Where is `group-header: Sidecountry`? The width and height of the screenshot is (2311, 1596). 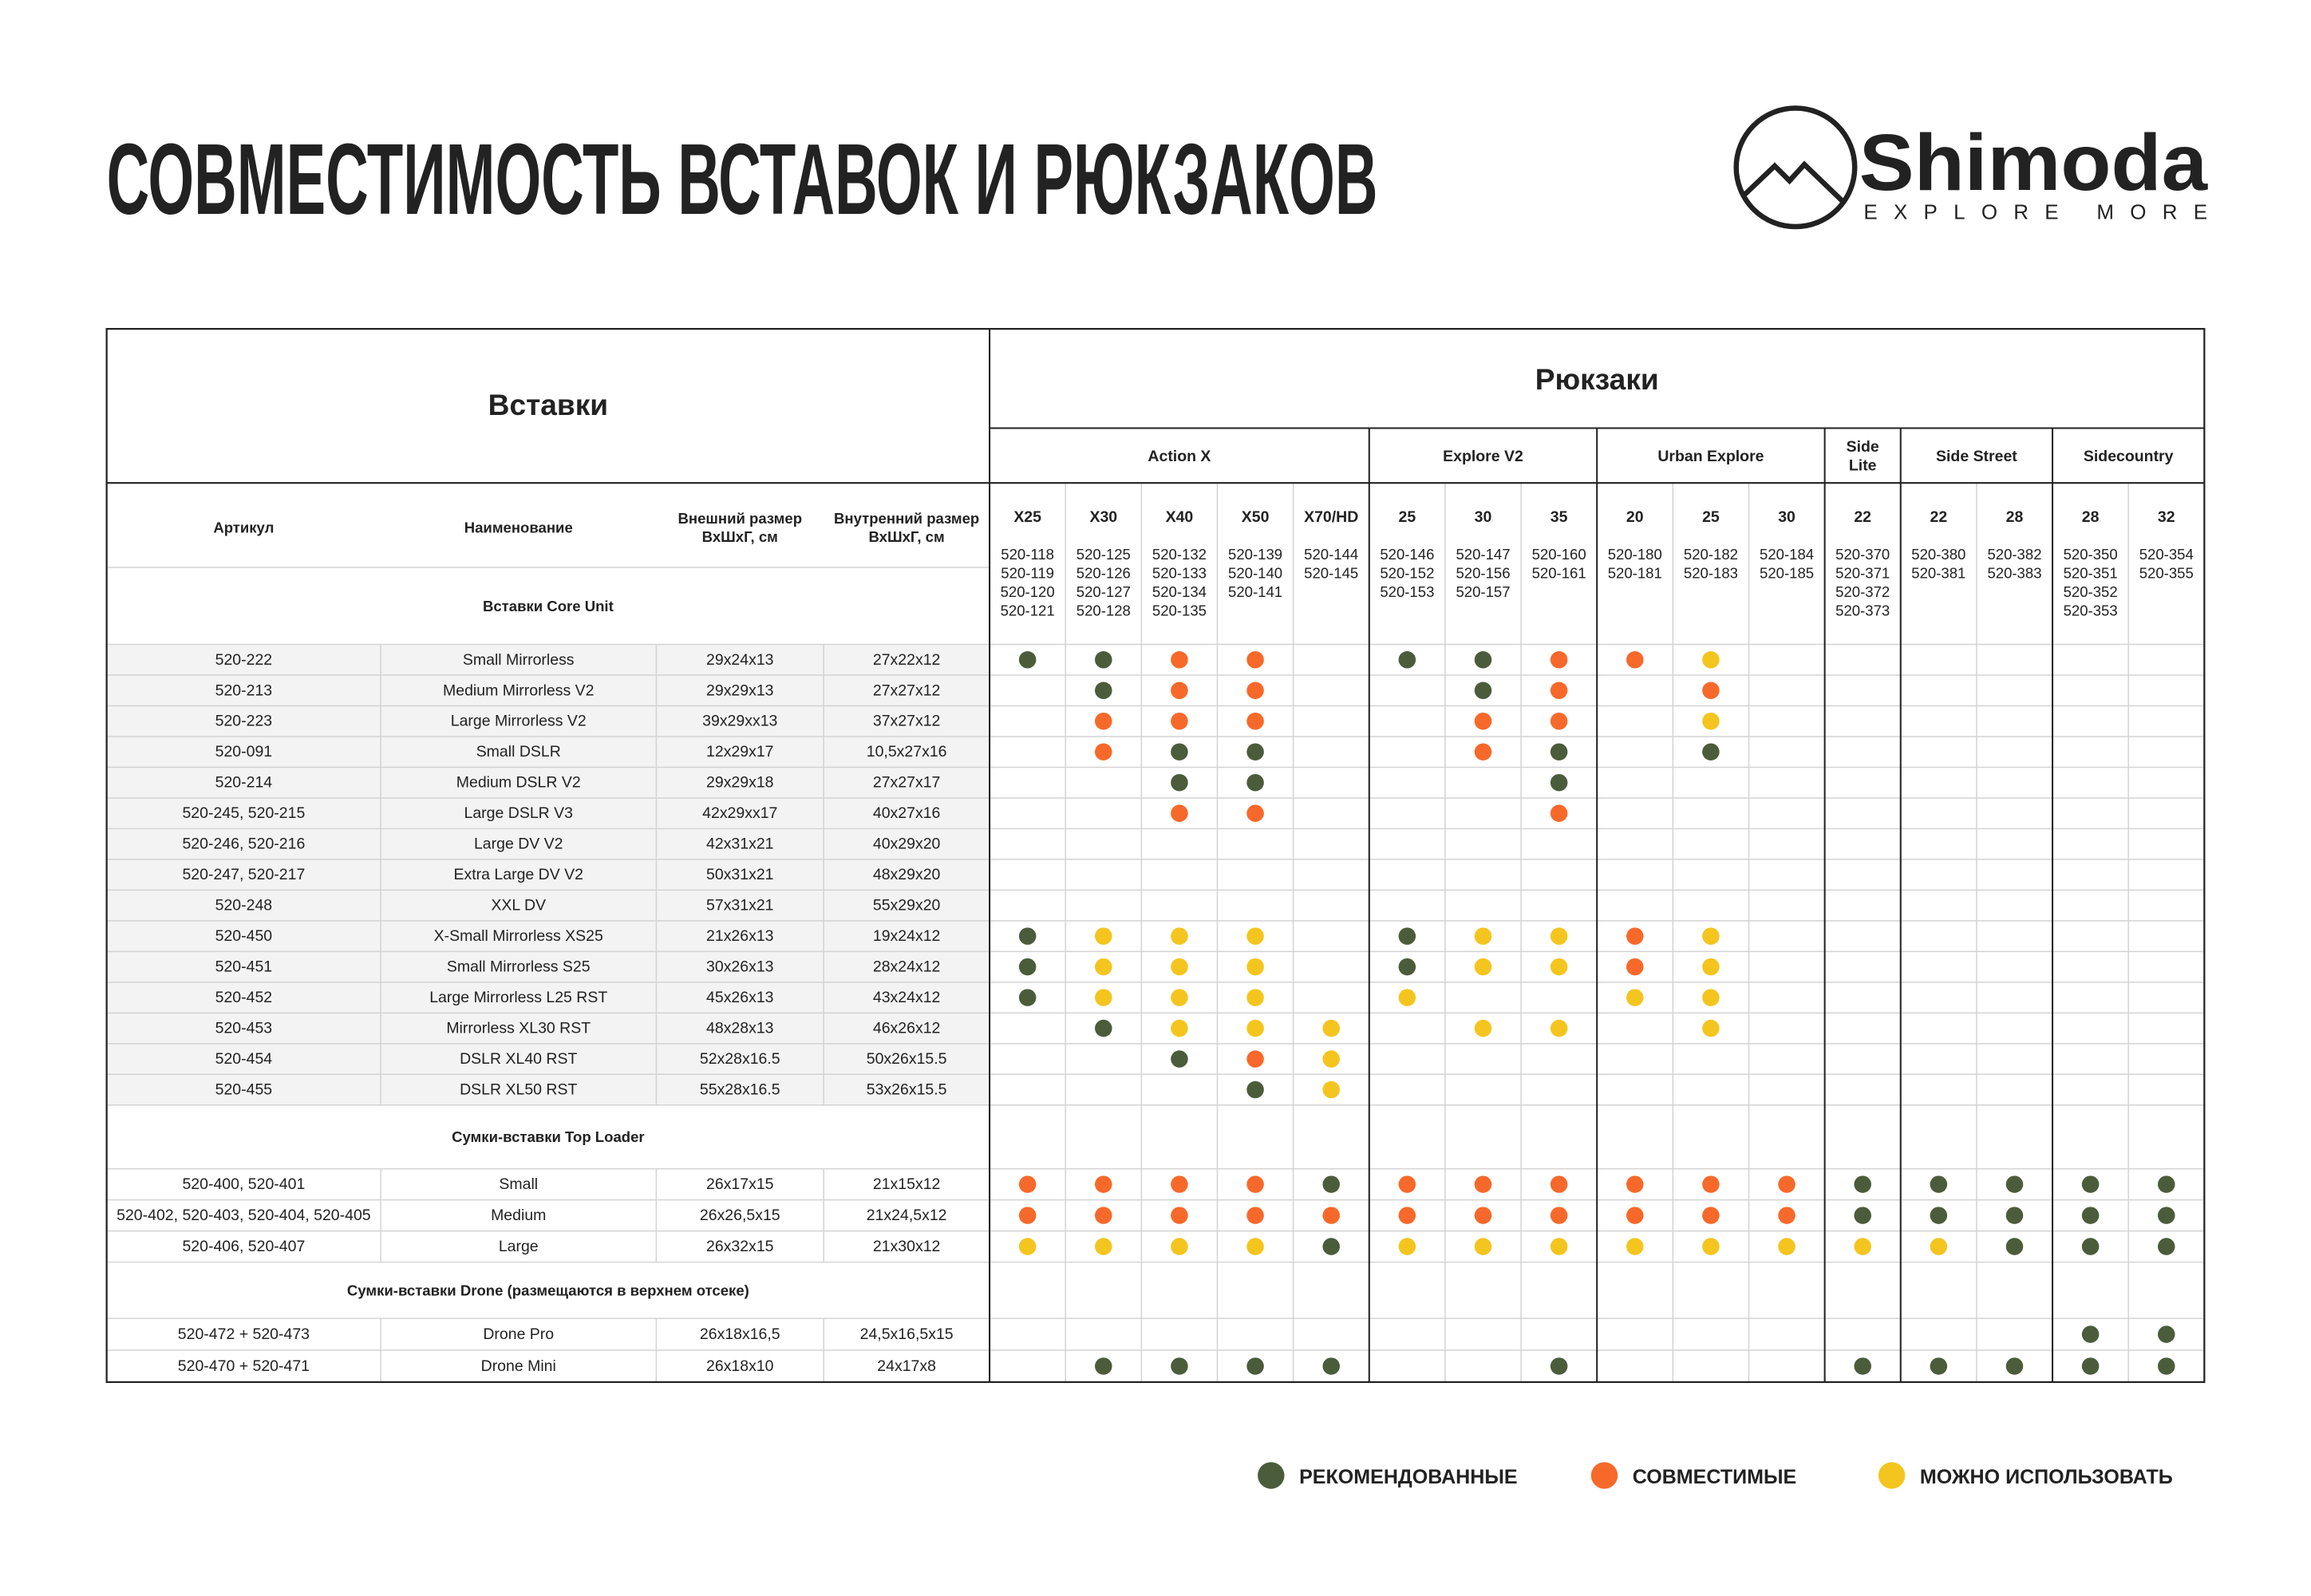
group-header: Sidecountry is located at coordinates (2129, 456).